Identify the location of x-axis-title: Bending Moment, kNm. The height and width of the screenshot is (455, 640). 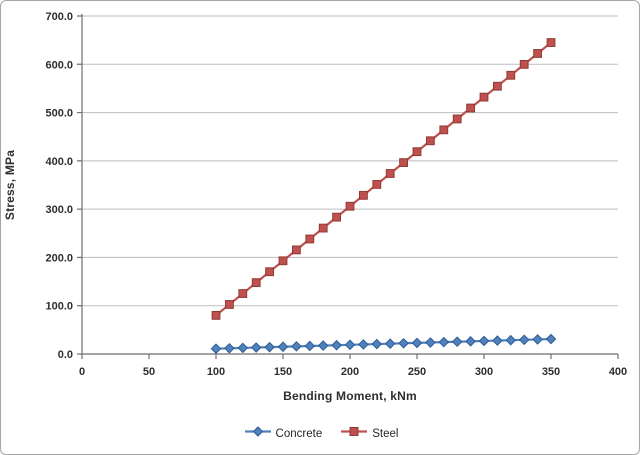
(350, 396).